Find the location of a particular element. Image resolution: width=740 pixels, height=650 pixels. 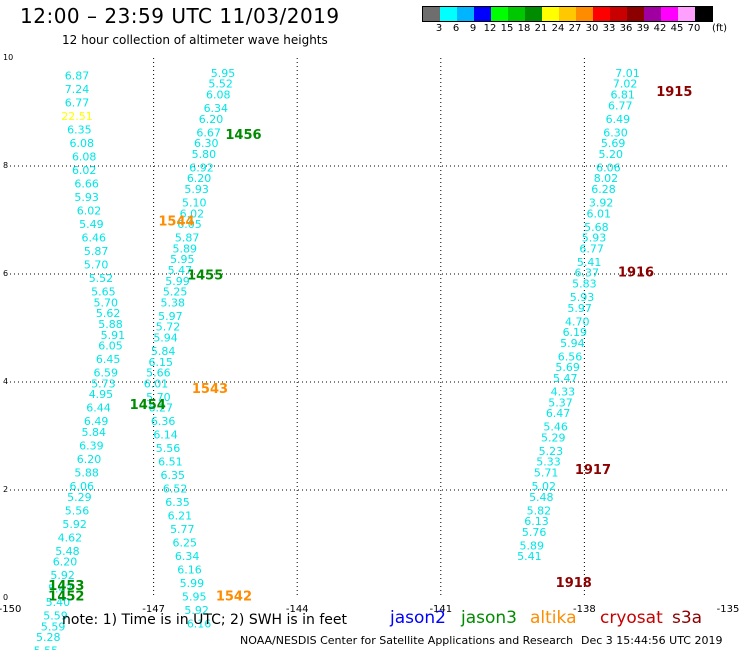

wave-height-value: 4.33 is located at coordinates (563, 392).